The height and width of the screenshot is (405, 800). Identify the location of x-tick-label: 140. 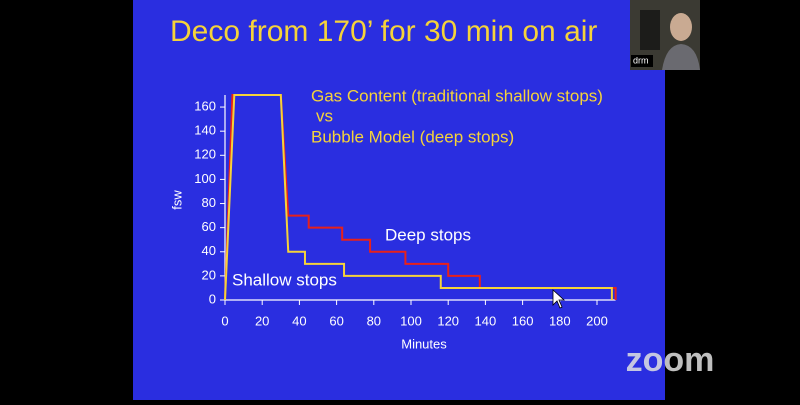
(486, 320).